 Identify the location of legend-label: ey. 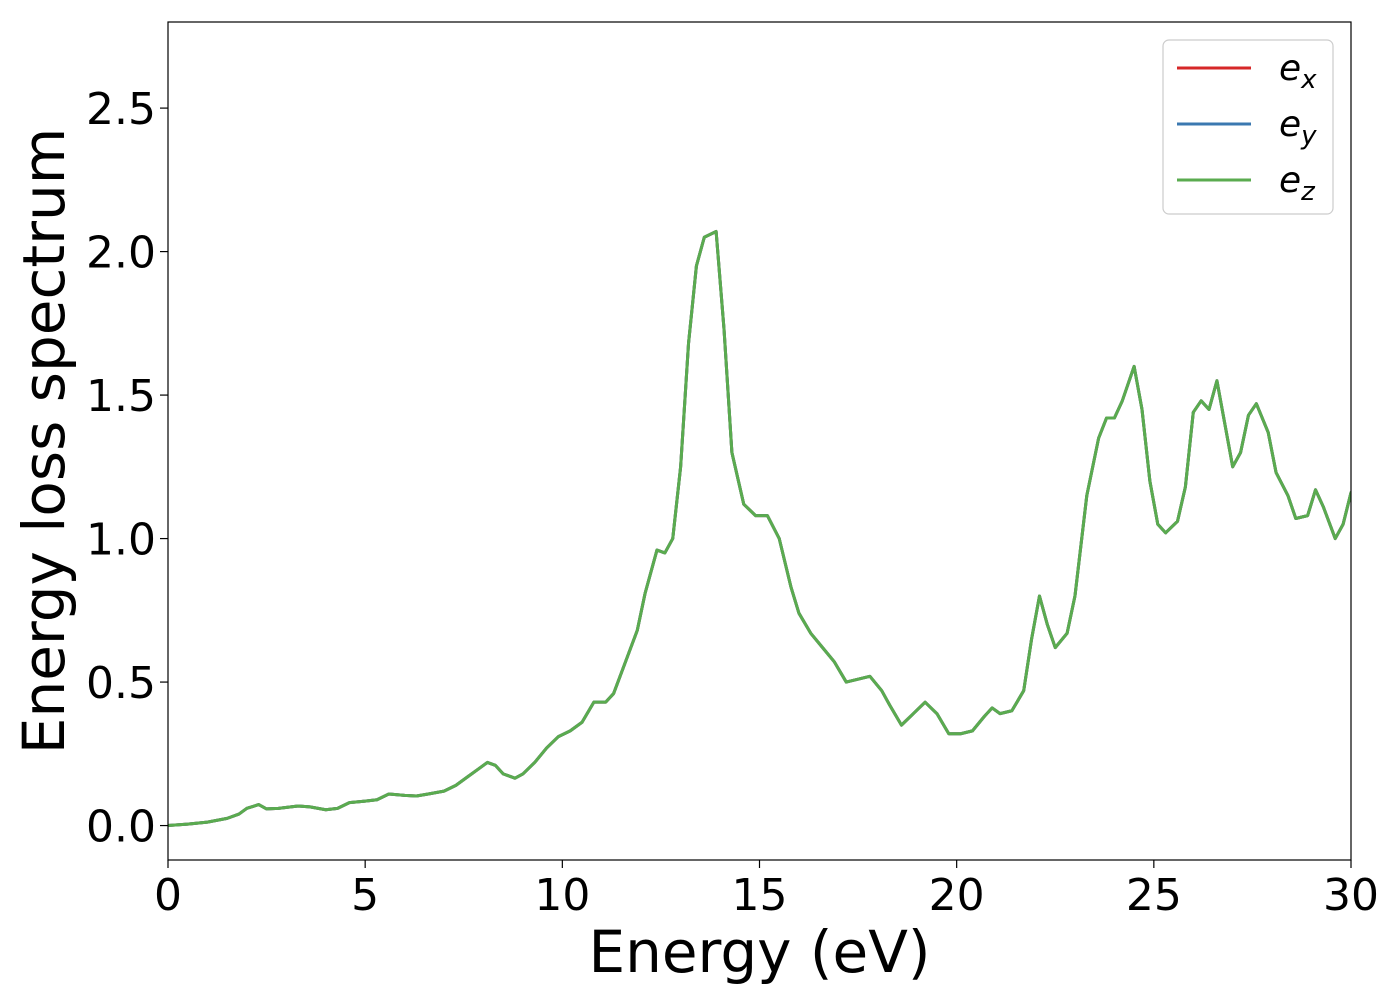
(1298, 127).